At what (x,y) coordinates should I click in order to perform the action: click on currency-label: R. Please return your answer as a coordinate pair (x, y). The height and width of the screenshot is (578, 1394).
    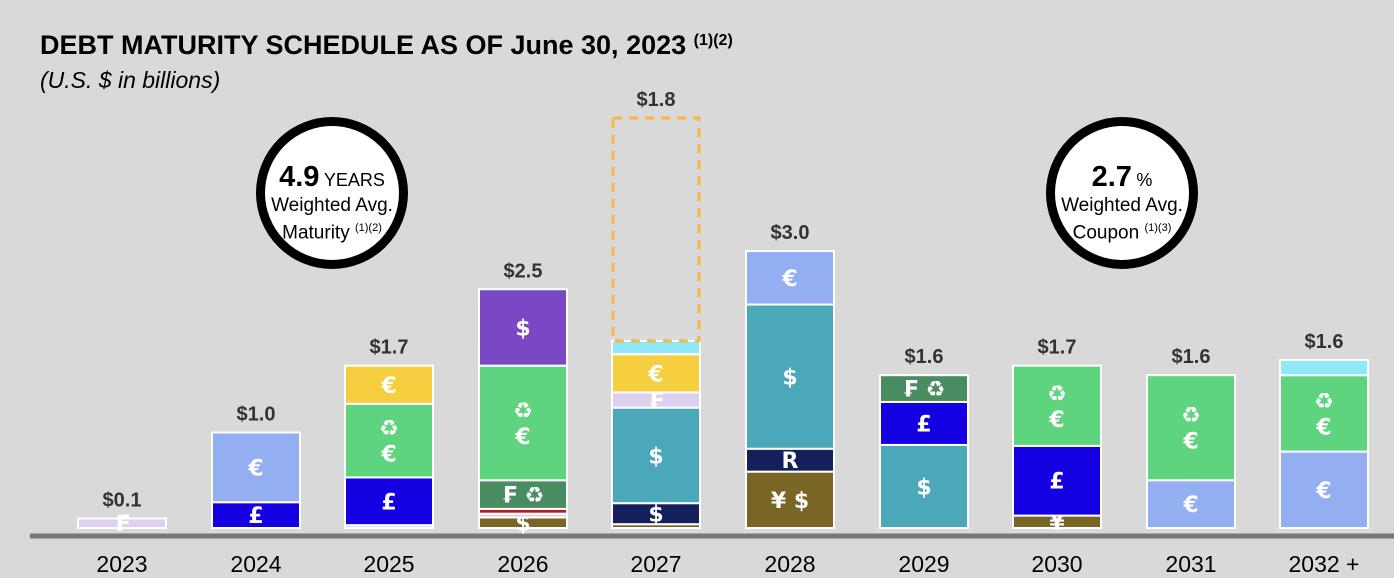
    Looking at the image, I should click on (790, 461).